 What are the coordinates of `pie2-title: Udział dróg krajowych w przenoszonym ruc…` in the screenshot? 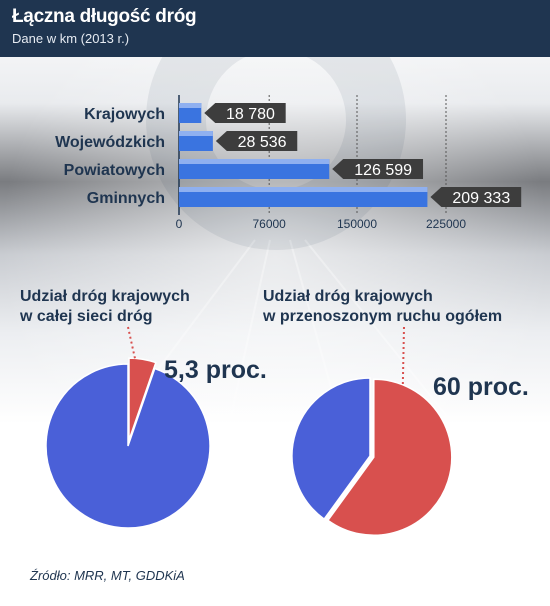 It's located at (382, 307).